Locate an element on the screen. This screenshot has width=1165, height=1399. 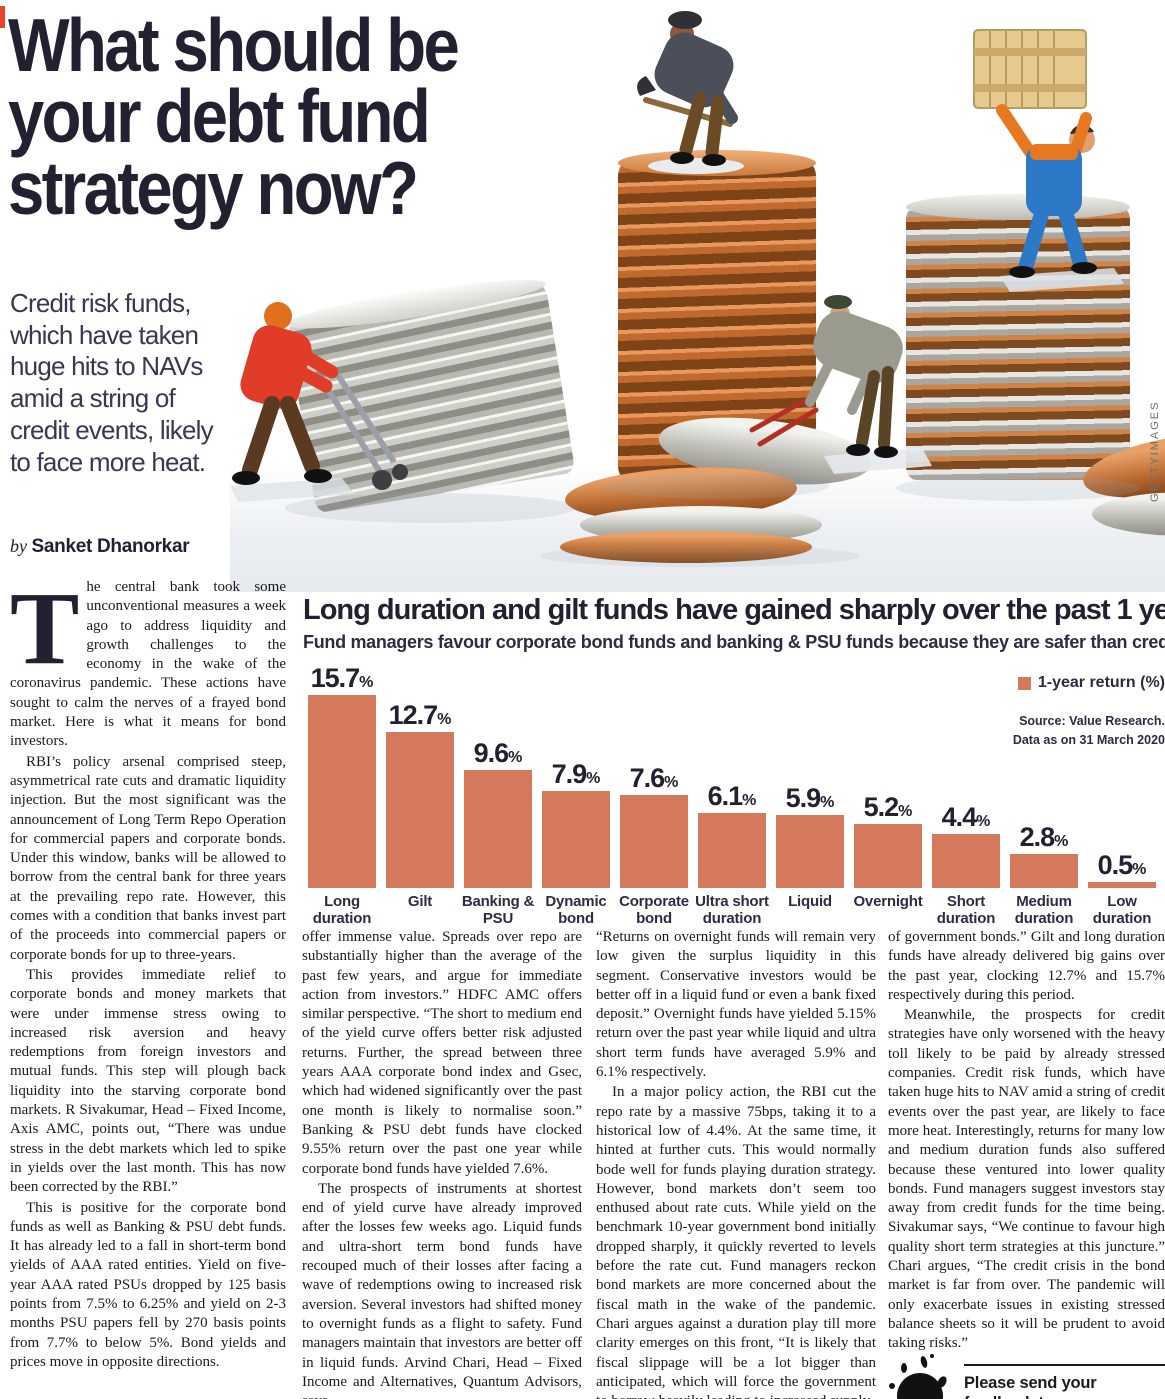
bar-ultra-short-duration: 6.1% Ultra short duration is located at coordinates (732, 795).